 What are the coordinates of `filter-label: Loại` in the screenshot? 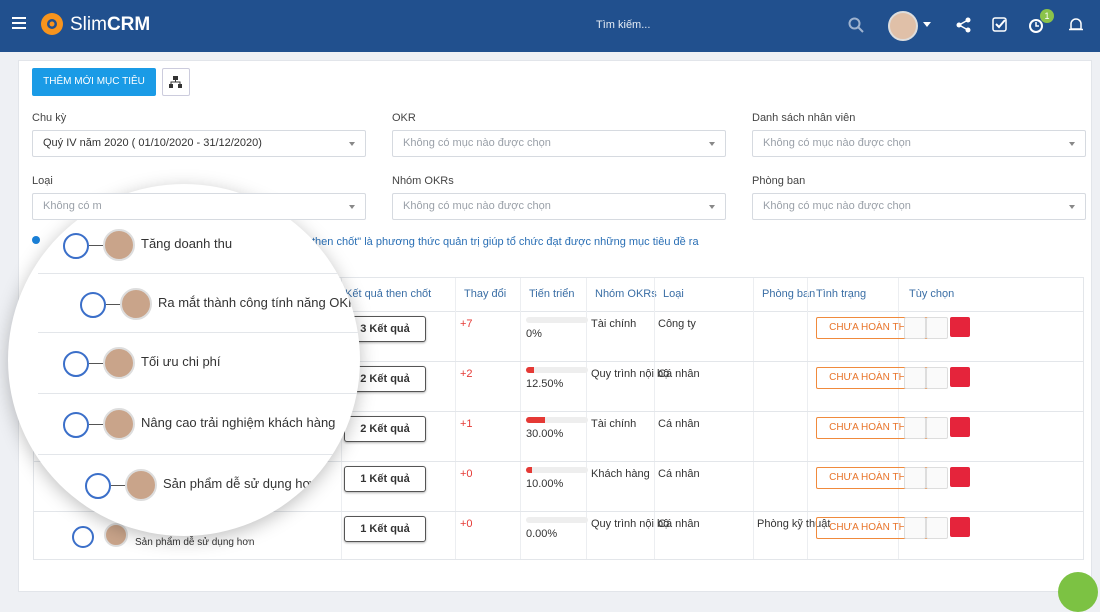 It's located at (42, 181).